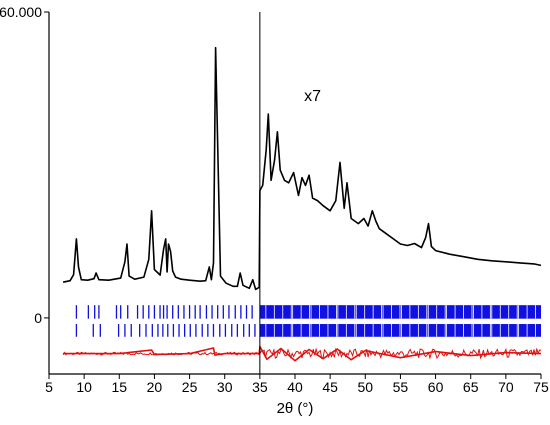 The height and width of the screenshot is (425, 550). I want to click on x-ticks: 5 10 15 20 25 30 35 40 45 50 55 60 65 70 75, so click(297, 384).